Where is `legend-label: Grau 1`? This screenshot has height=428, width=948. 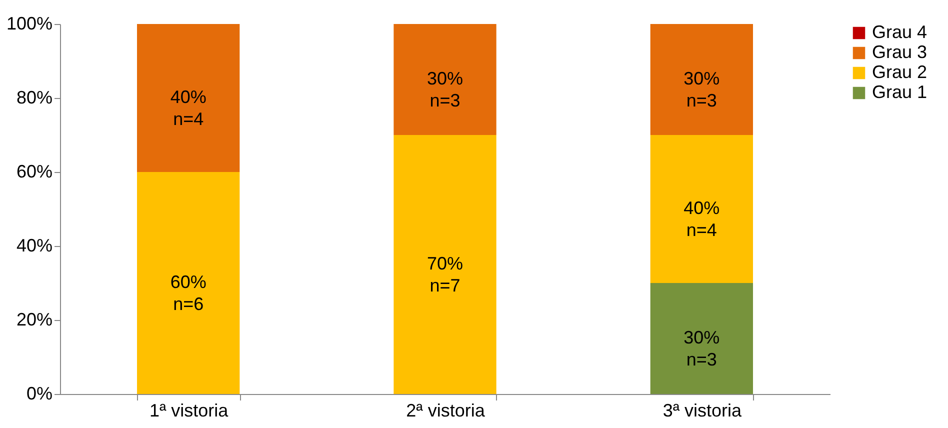 legend-label: Grau 1 is located at coordinates (900, 92).